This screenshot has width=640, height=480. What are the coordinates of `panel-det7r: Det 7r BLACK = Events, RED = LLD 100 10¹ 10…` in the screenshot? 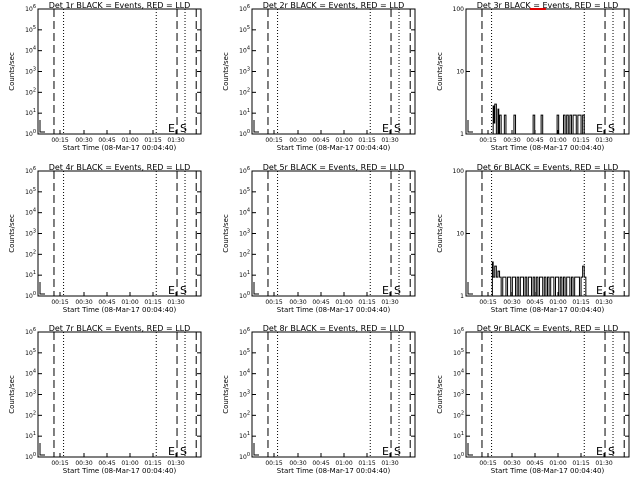 It's located at (105, 399).